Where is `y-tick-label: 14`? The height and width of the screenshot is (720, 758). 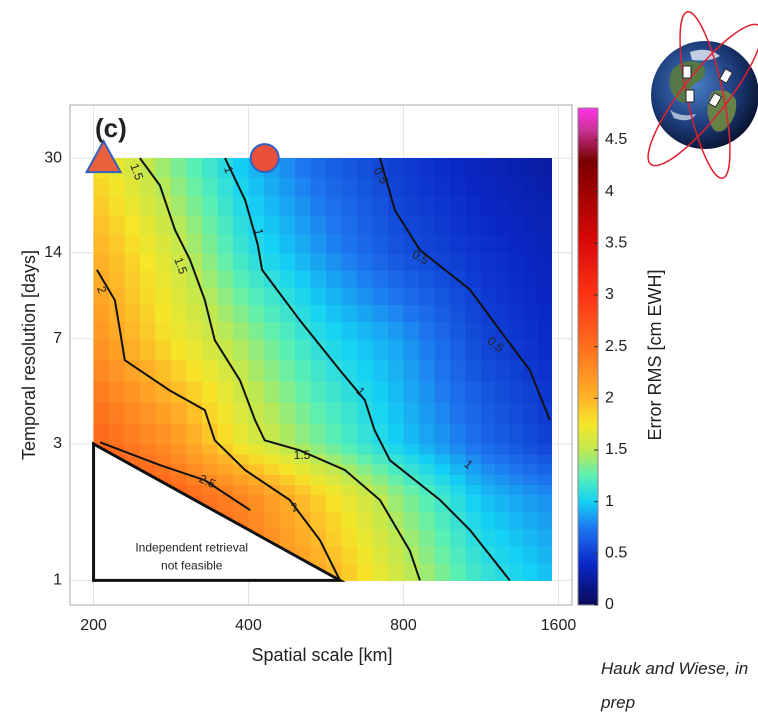 y-tick-label: 14 is located at coordinates (53, 252).